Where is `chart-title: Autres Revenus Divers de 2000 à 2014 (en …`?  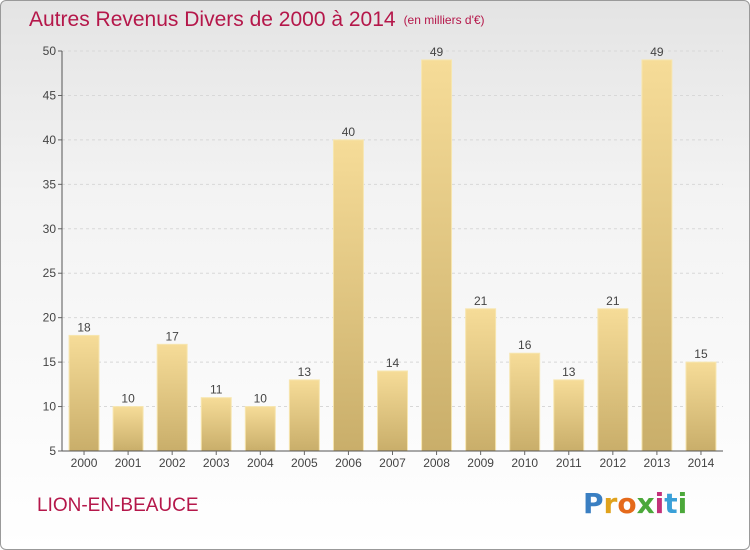
chart-title: Autres Revenus Divers de 2000 à 2014 (en … is located at coordinates (257, 20).